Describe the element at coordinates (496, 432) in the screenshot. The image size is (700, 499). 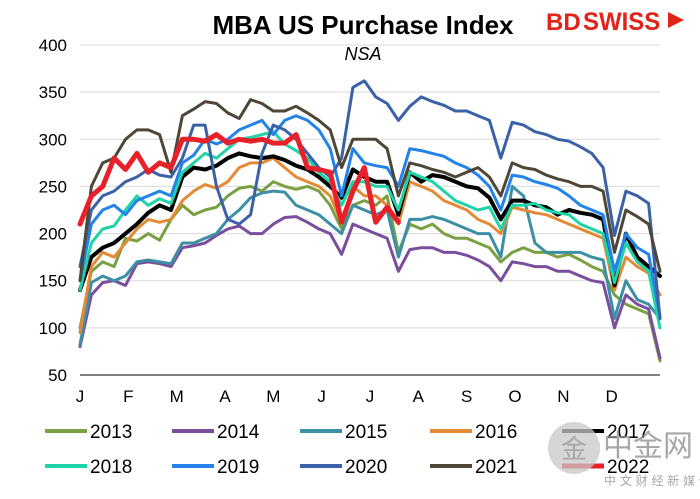
I see `legend-label-2016: 2016` at that location.